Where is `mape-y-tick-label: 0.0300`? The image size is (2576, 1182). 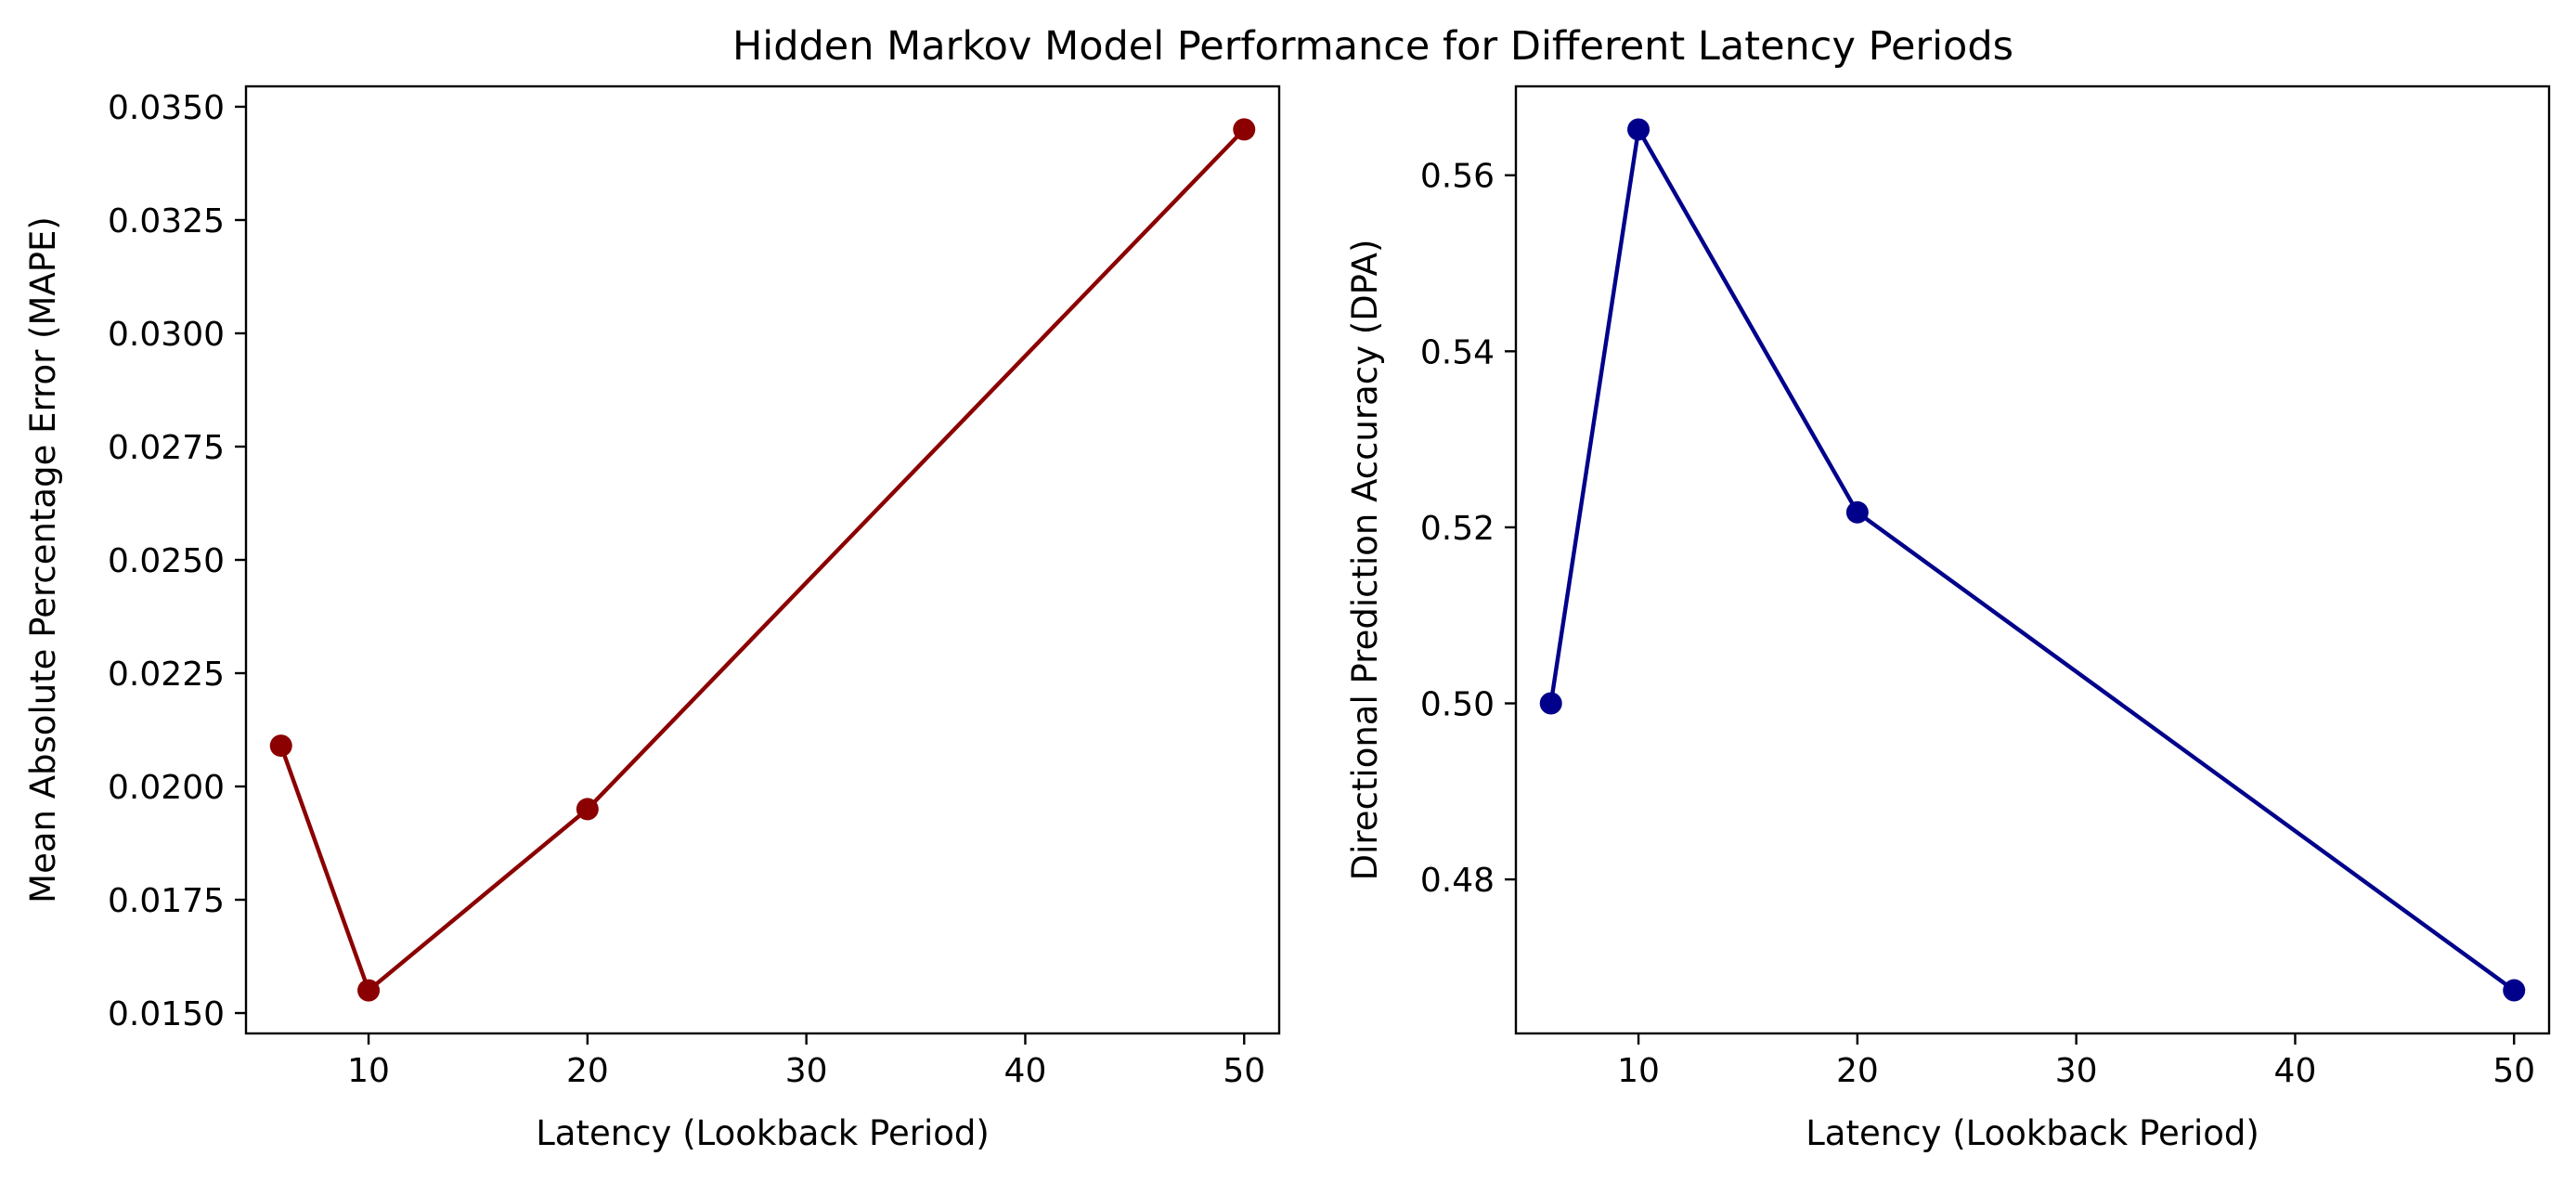
mape-y-tick-label: 0.0300 is located at coordinates (166, 335).